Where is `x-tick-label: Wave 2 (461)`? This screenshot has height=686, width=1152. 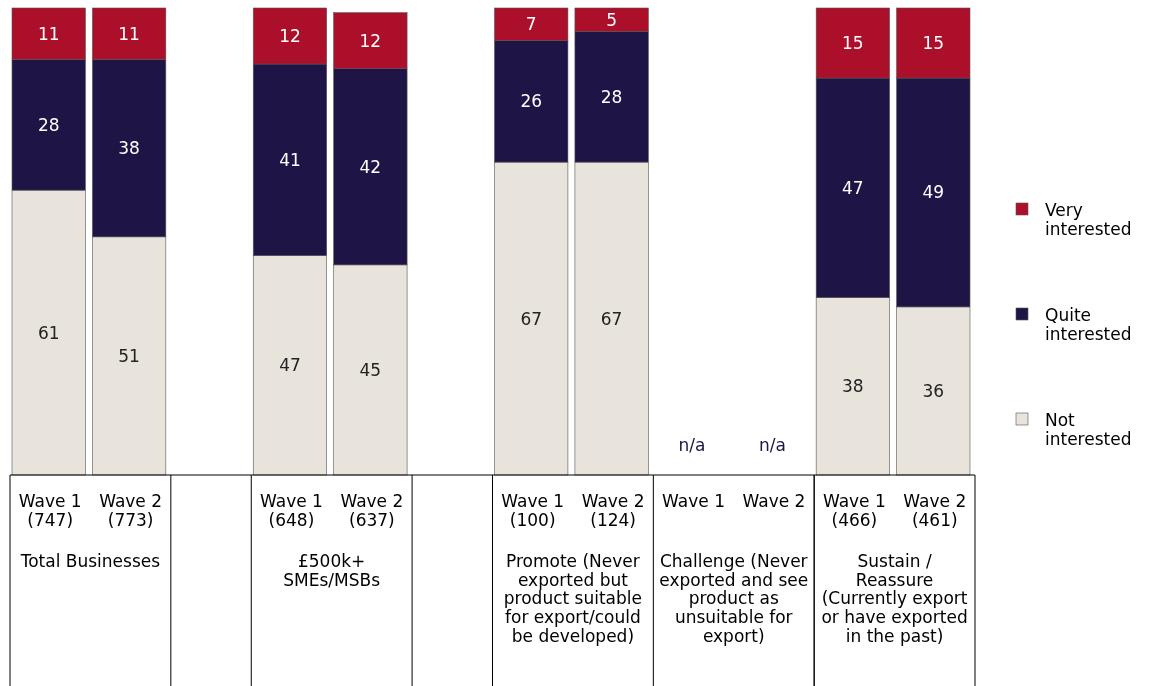
x-tick-label: Wave 2 (461) is located at coordinates (935, 510).